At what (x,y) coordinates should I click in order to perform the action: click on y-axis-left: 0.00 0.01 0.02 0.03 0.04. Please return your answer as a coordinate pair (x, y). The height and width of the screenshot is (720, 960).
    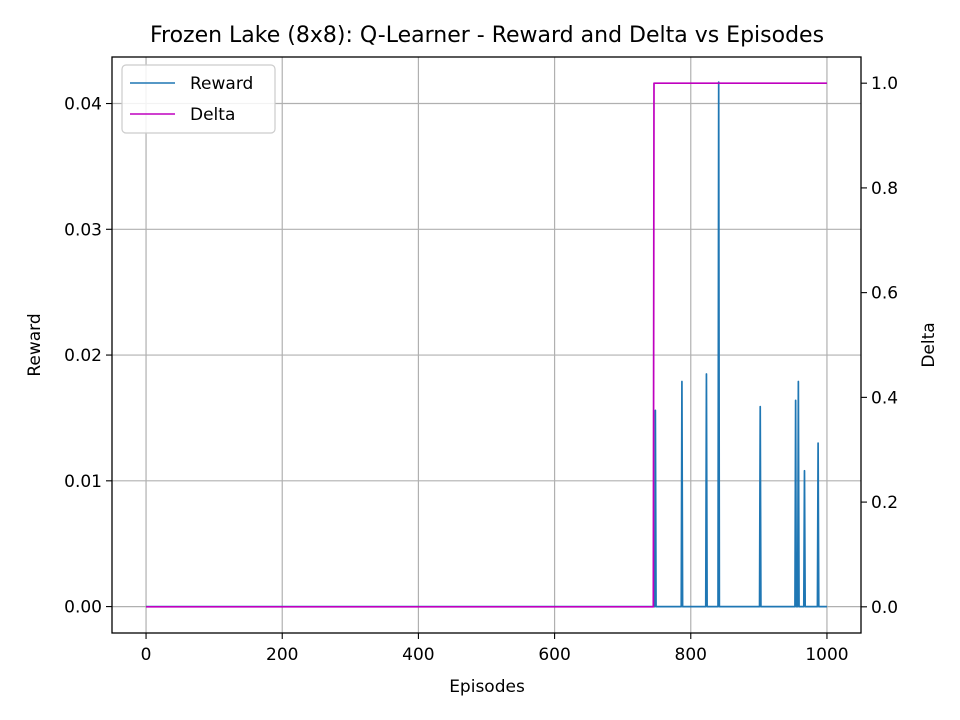
    Looking at the image, I should click on (88, 356).